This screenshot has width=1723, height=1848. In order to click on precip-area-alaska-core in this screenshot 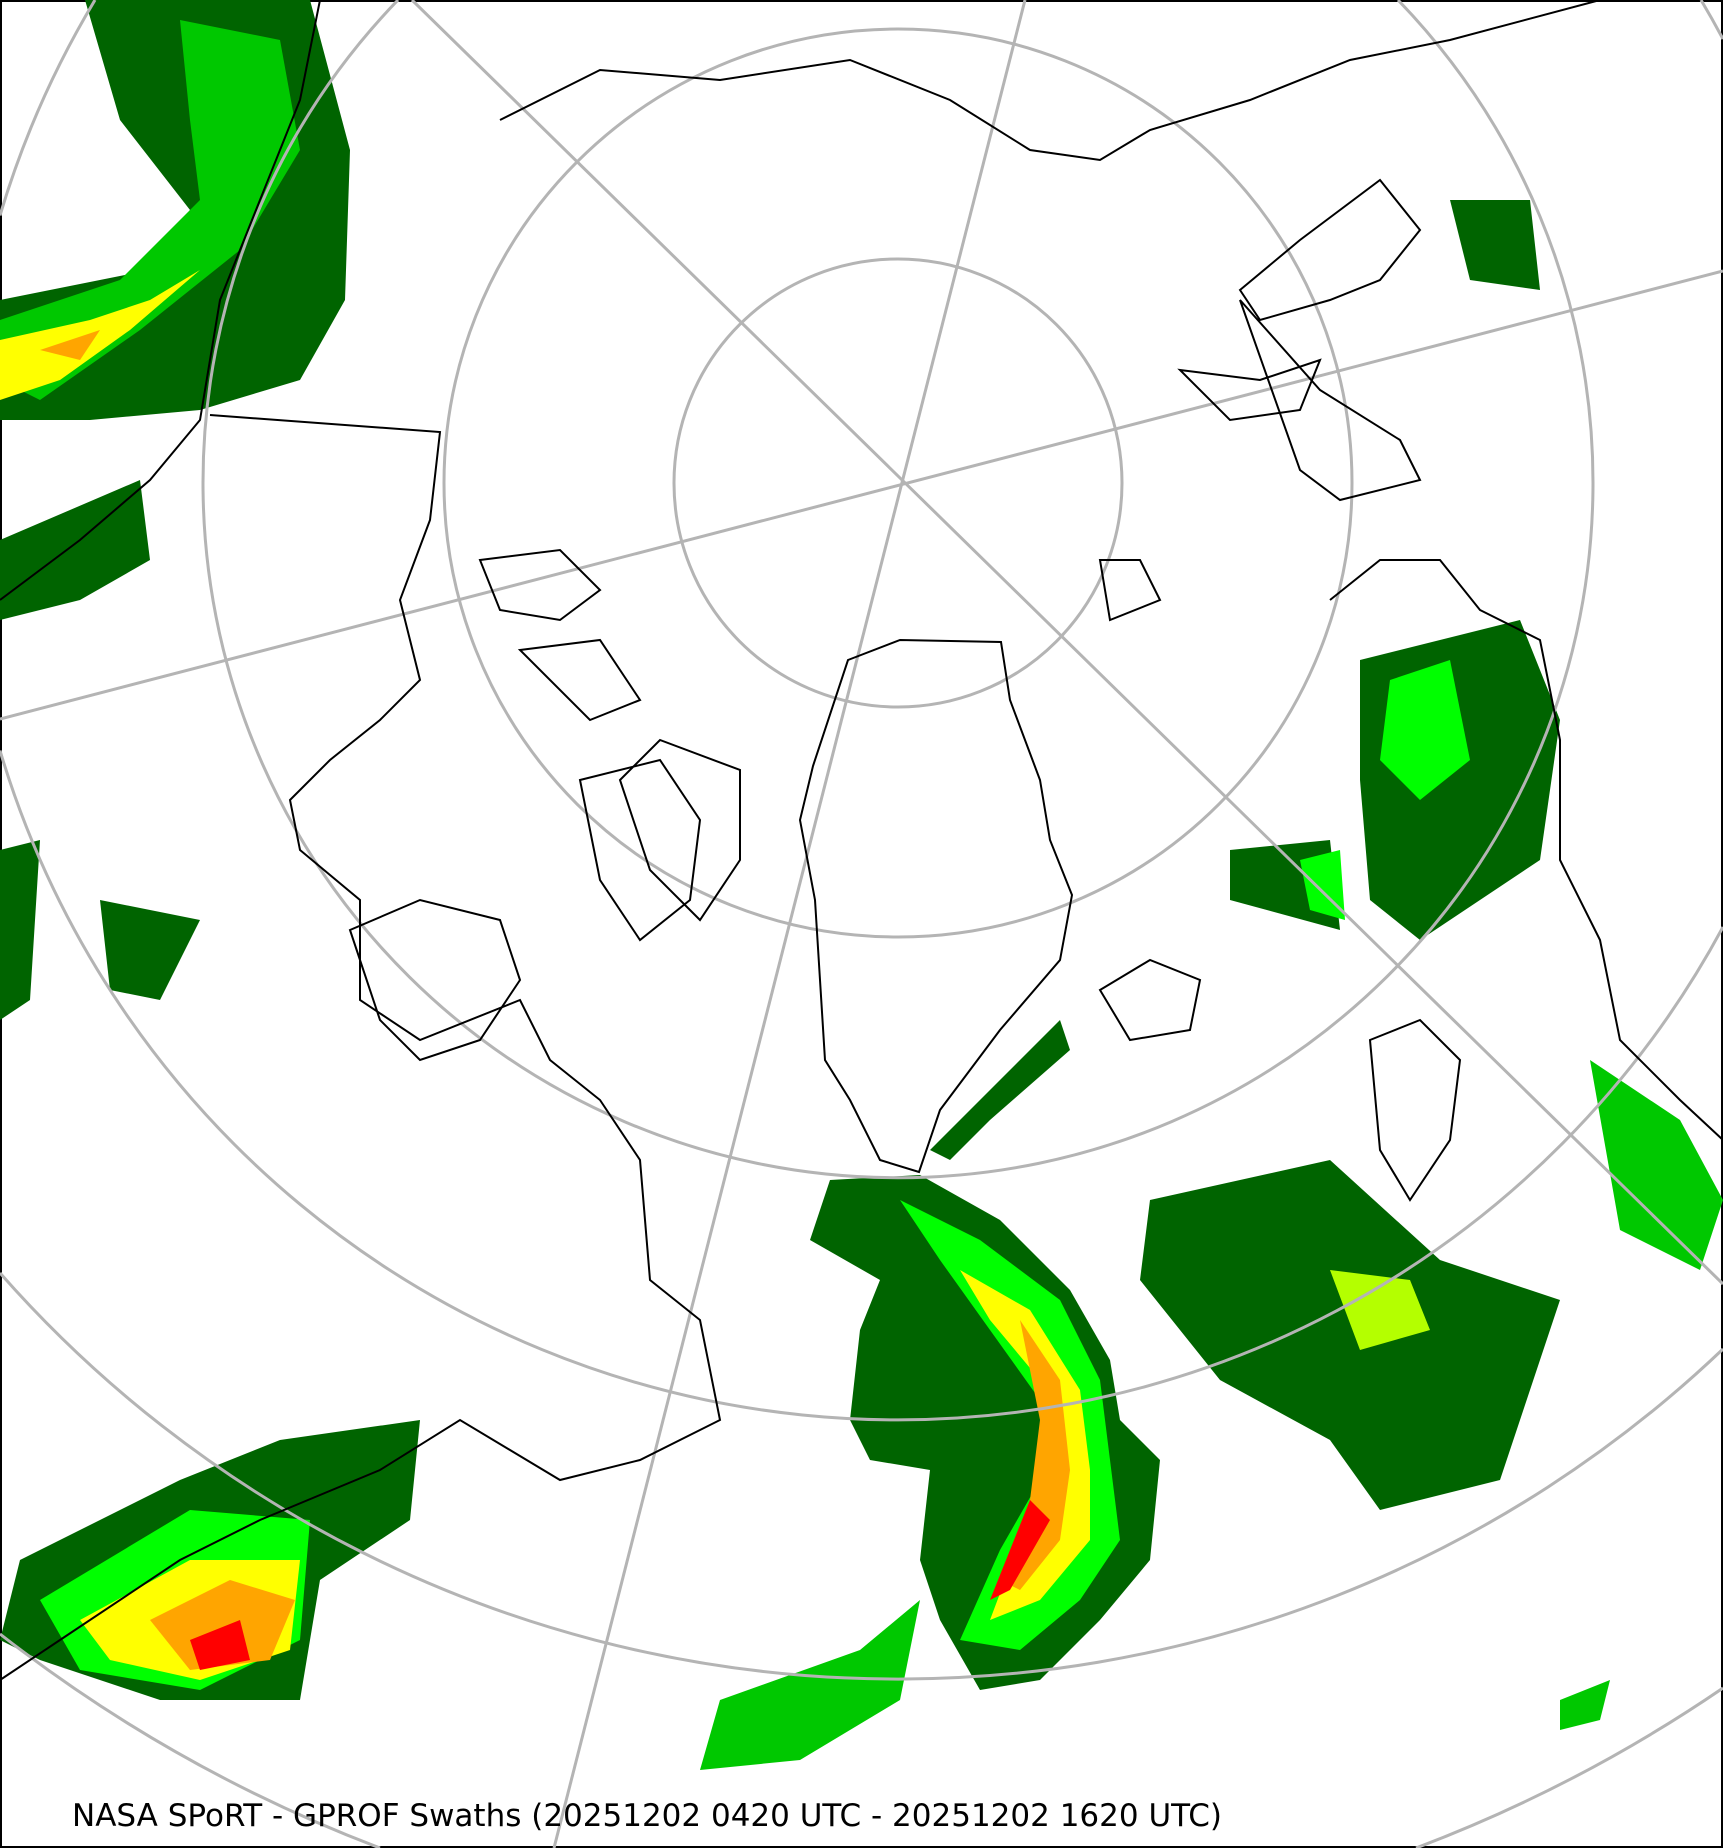, I will do `click(150, 210)`.